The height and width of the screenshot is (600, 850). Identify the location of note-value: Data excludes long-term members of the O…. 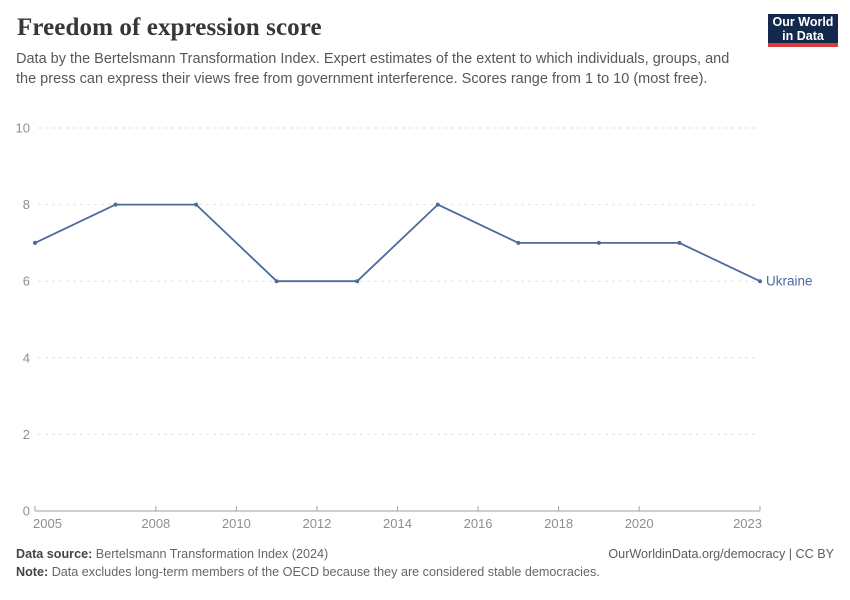
(325, 572).